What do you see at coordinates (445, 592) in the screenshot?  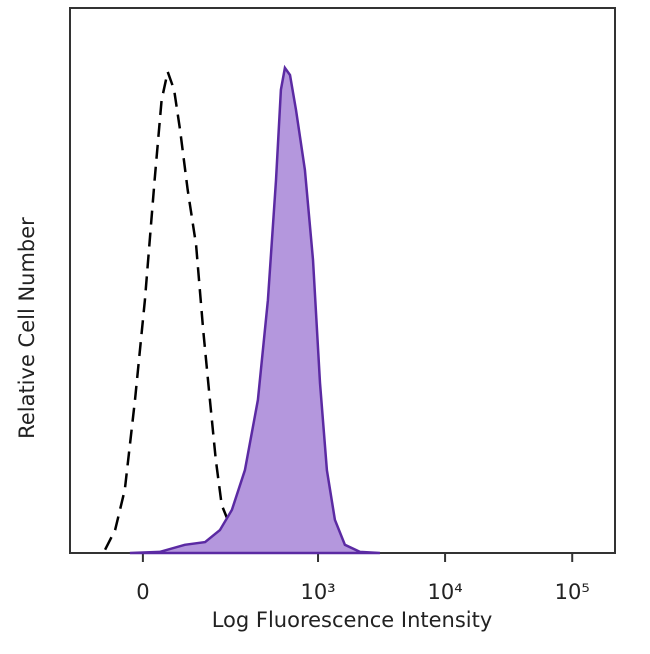 I see `x-tick-label: 10⁴` at bounding box center [445, 592].